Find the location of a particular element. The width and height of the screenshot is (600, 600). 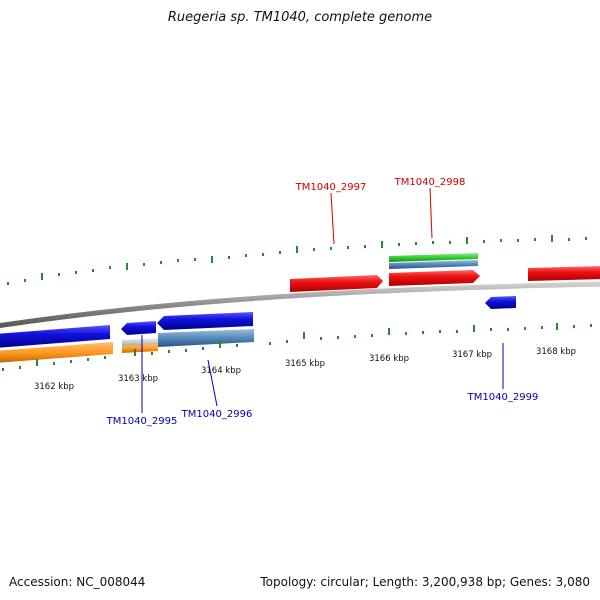

position-label: 3162 kbp is located at coordinates (54, 387).